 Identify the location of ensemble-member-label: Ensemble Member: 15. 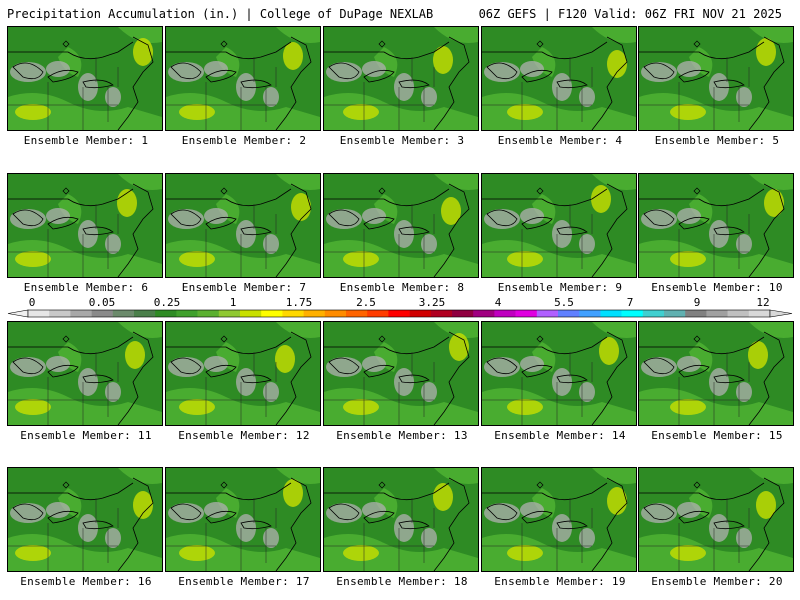
(717, 435).